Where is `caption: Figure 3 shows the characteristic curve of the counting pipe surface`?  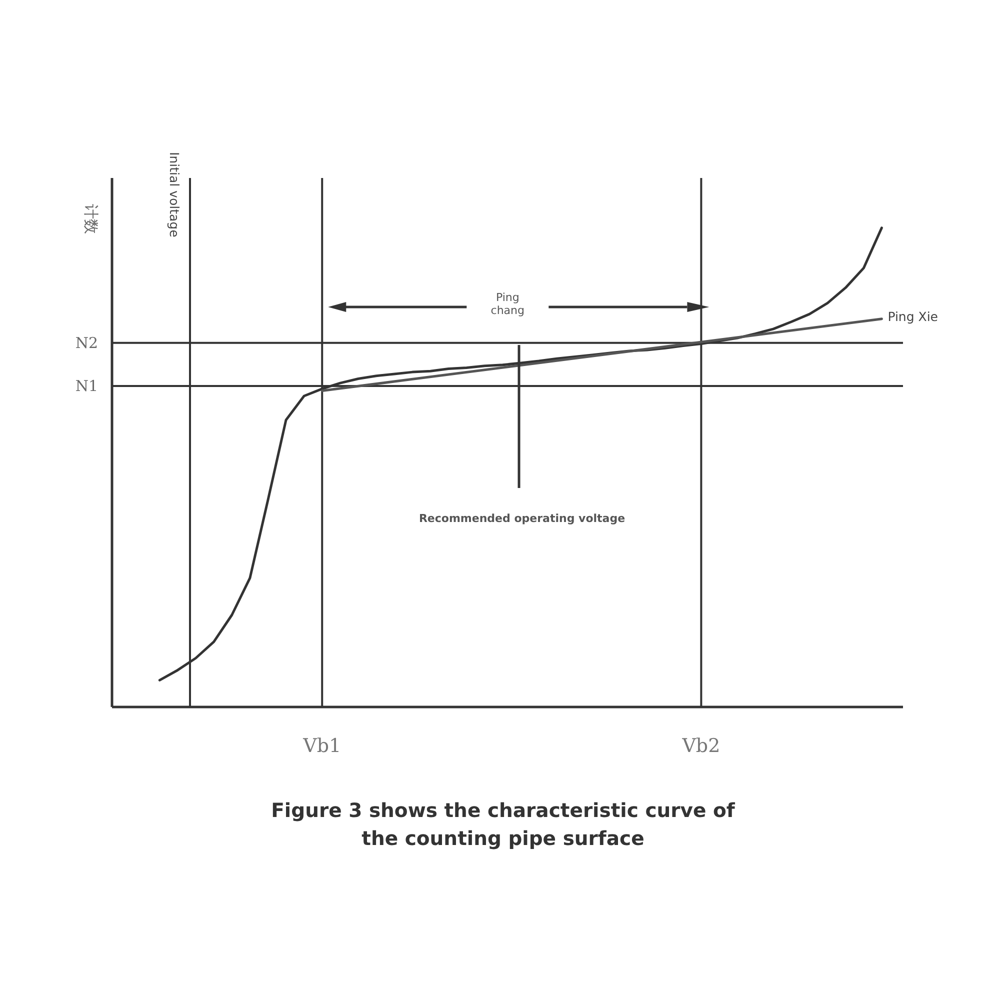 caption: Figure 3 shows the characteristic curve of the counting pipe surface is located at coordinates (503, 824).